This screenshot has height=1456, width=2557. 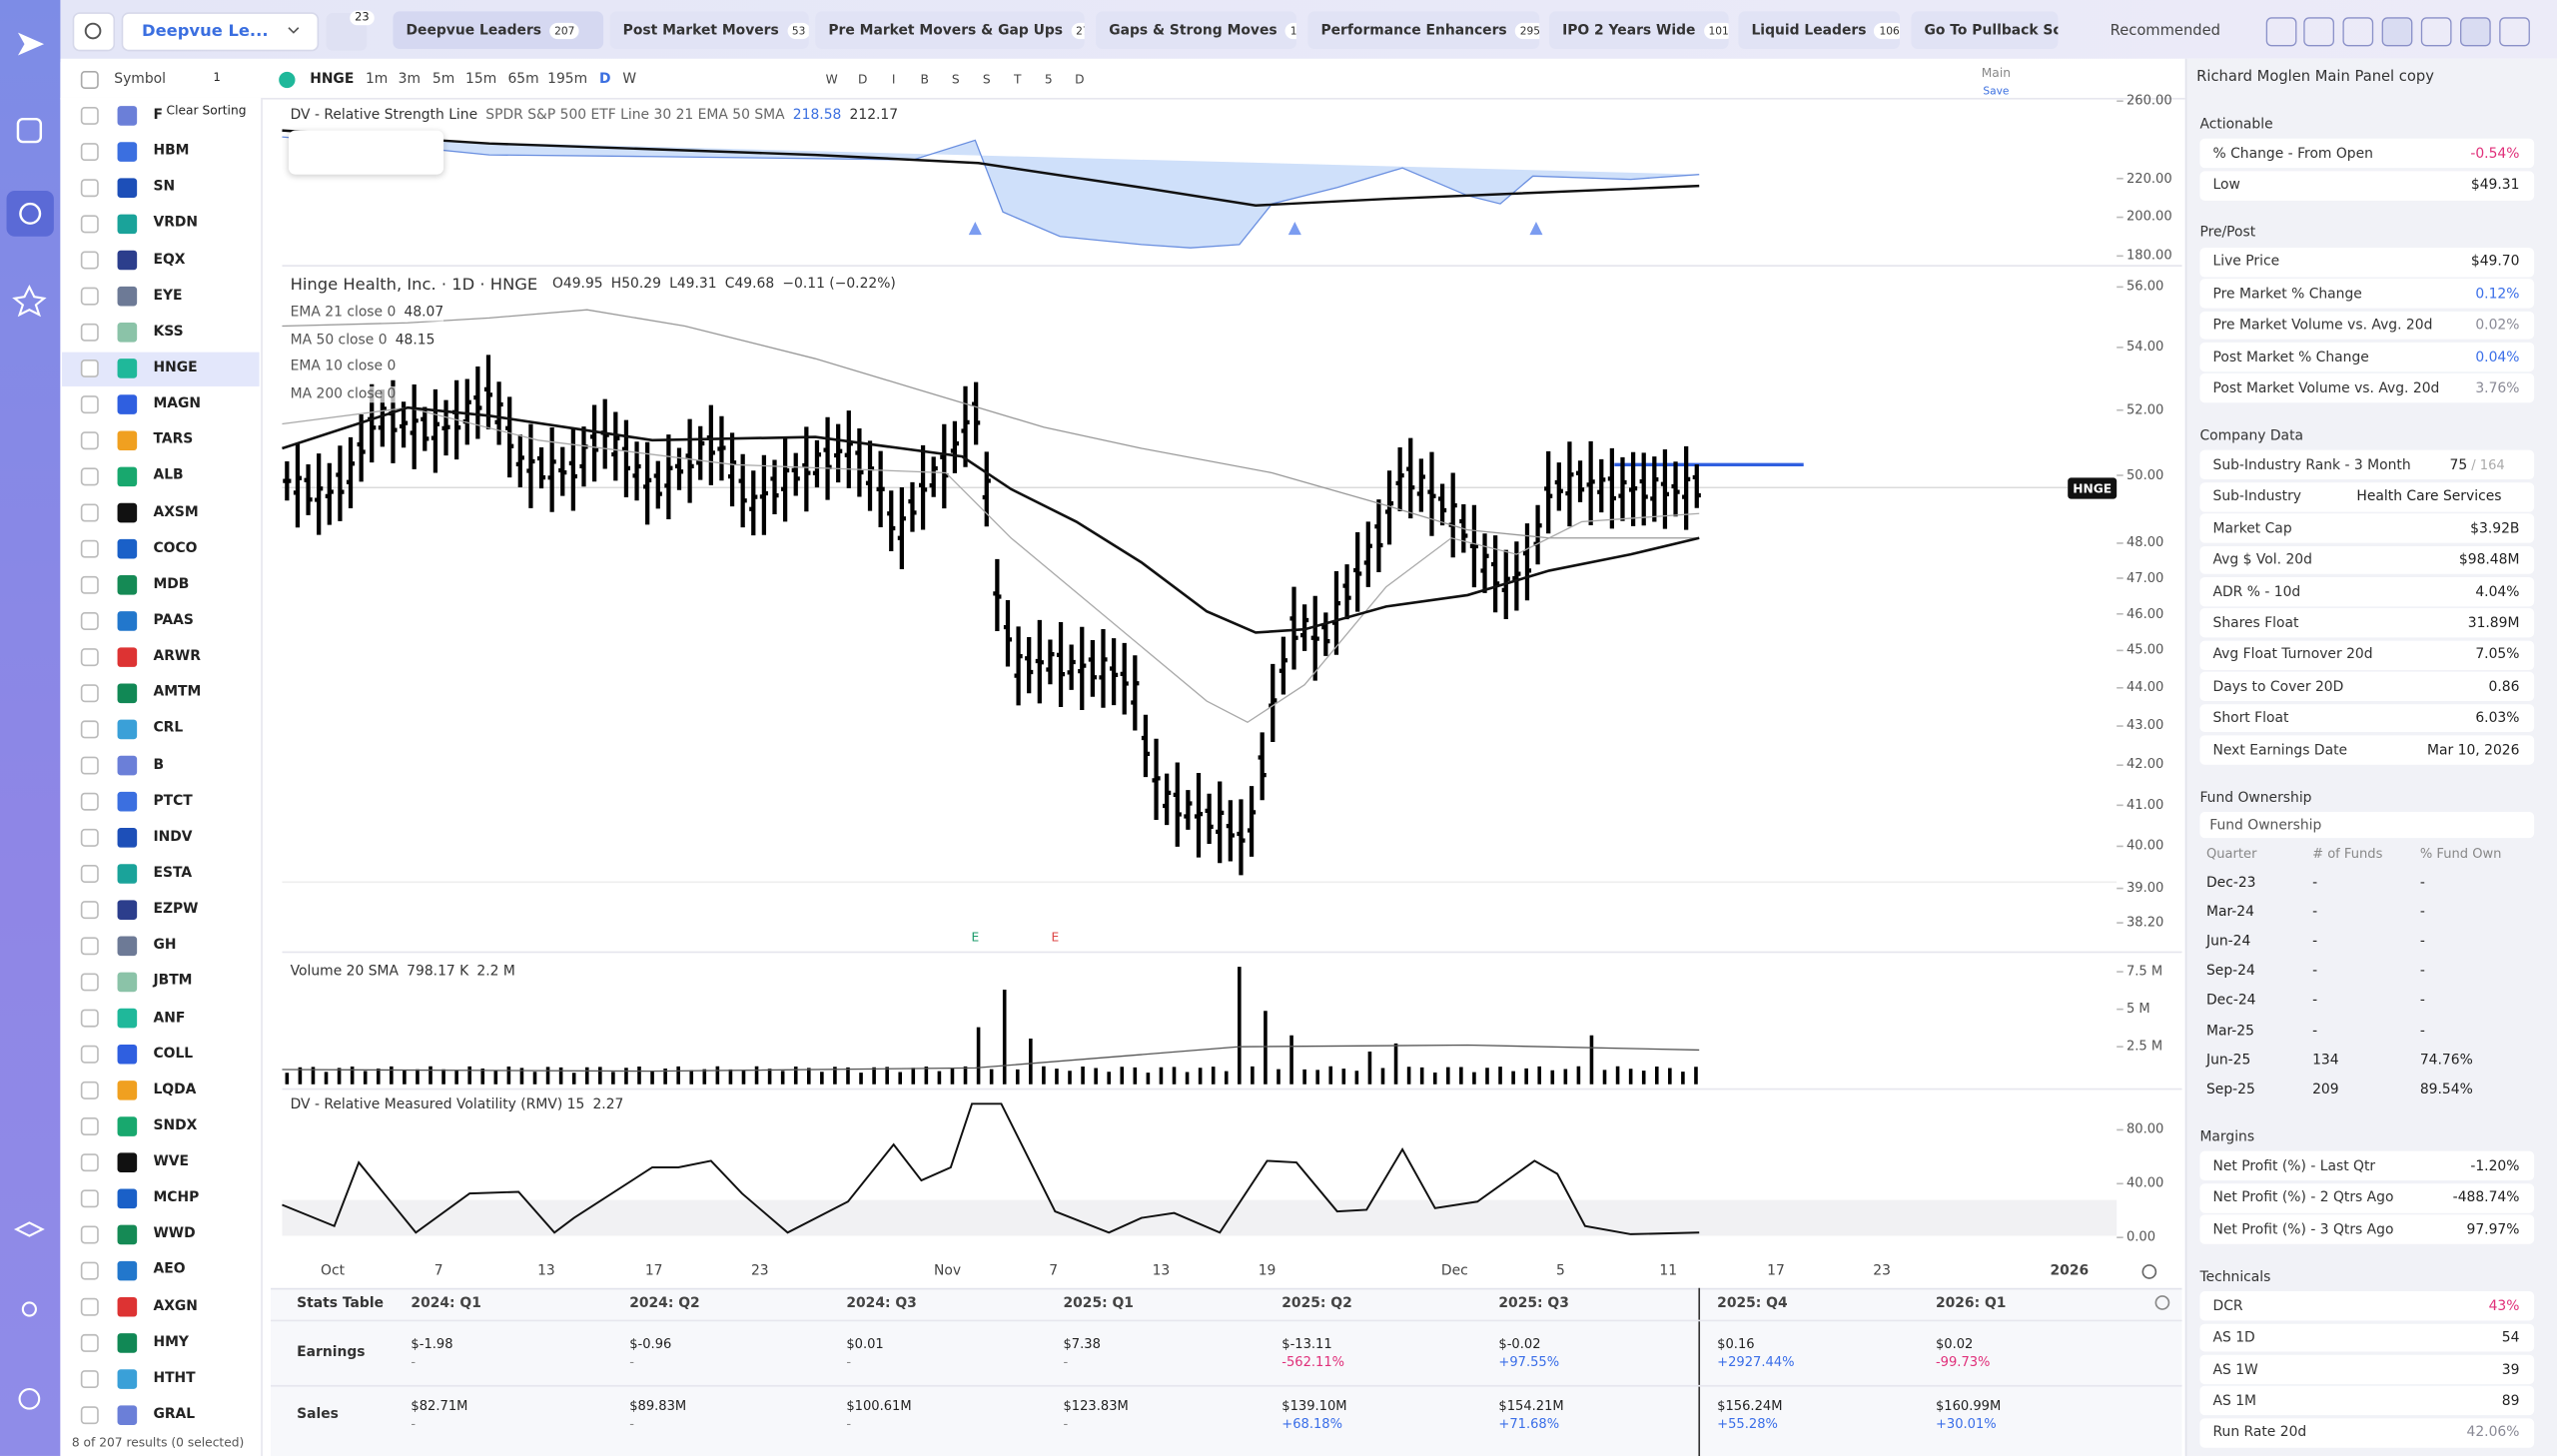 What do you see at coordinates (169, 1271) in the screenshot?
I see `symbol: AEO` at bounding box center [169, 1271].